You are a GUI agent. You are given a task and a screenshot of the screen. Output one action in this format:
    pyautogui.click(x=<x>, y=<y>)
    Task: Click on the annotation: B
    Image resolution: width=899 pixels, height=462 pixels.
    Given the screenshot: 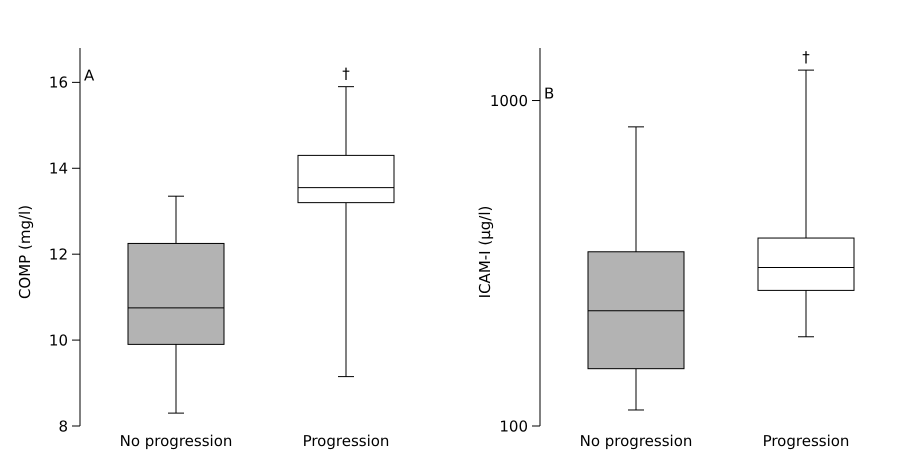 What is the action you would take?
    pyautogui.click(x=549, y=93)
    